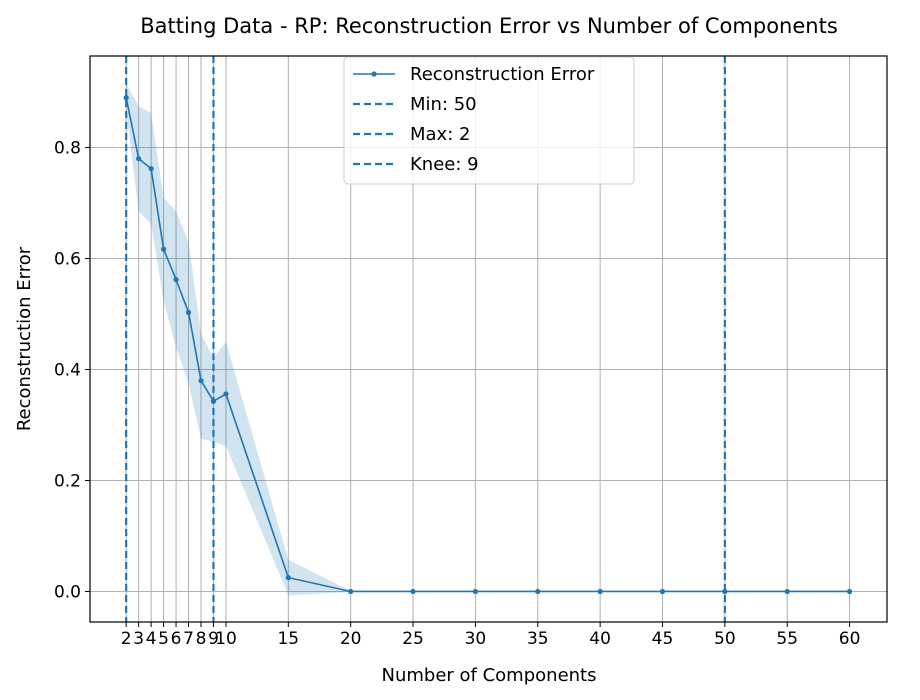 This screenshot has height=700, width=920. Describe the element at coordinates (213, 639) in the screenshot. I see `x-tick-label: 9` at that location.